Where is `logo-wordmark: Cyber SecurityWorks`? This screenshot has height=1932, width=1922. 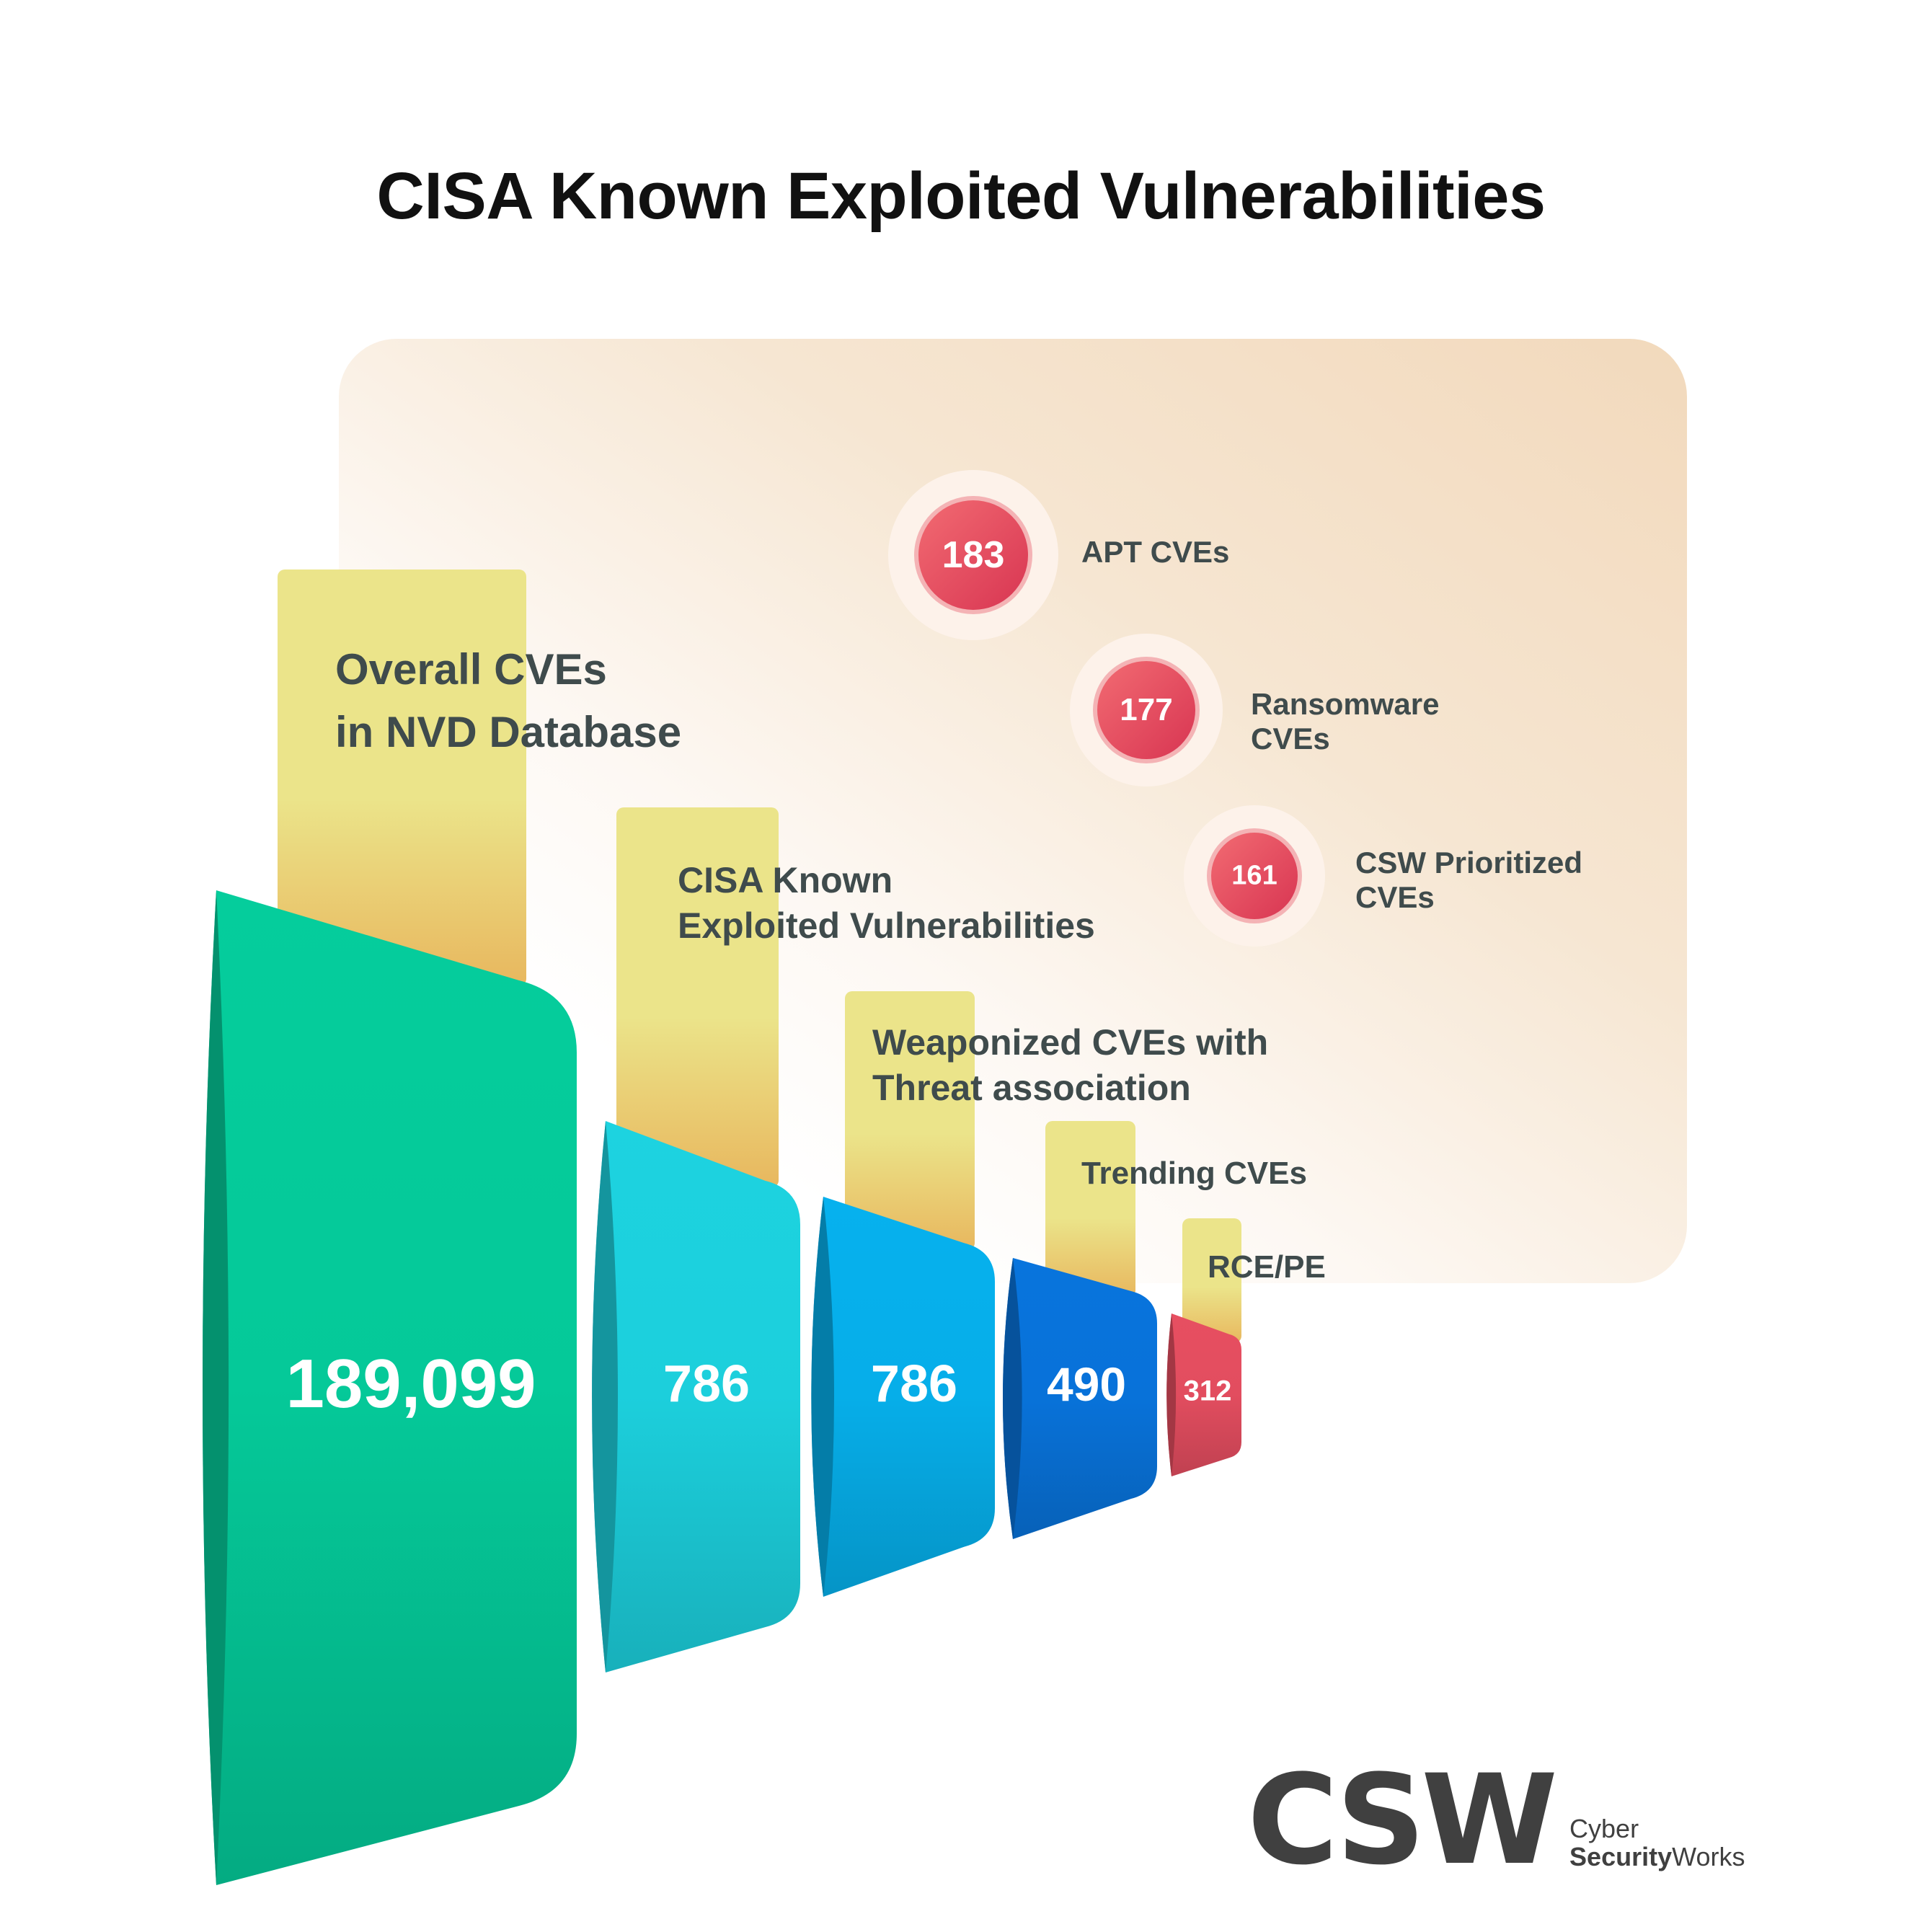
logo-wordmark: Cyber SecurityWorks is located at coordinates (1657, 1842).